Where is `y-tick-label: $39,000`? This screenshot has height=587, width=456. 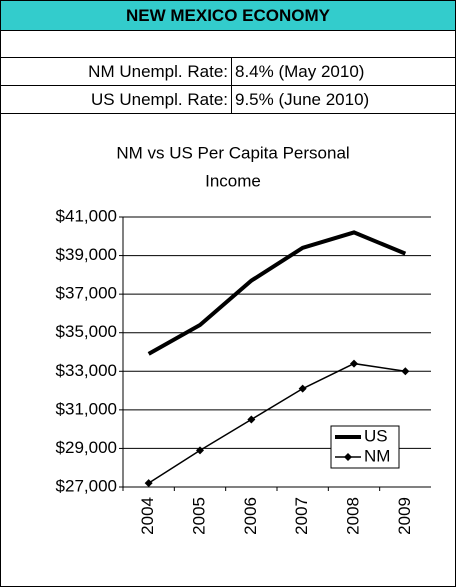 y-tick-label: $39,000 is located at coordinates (86, 254).